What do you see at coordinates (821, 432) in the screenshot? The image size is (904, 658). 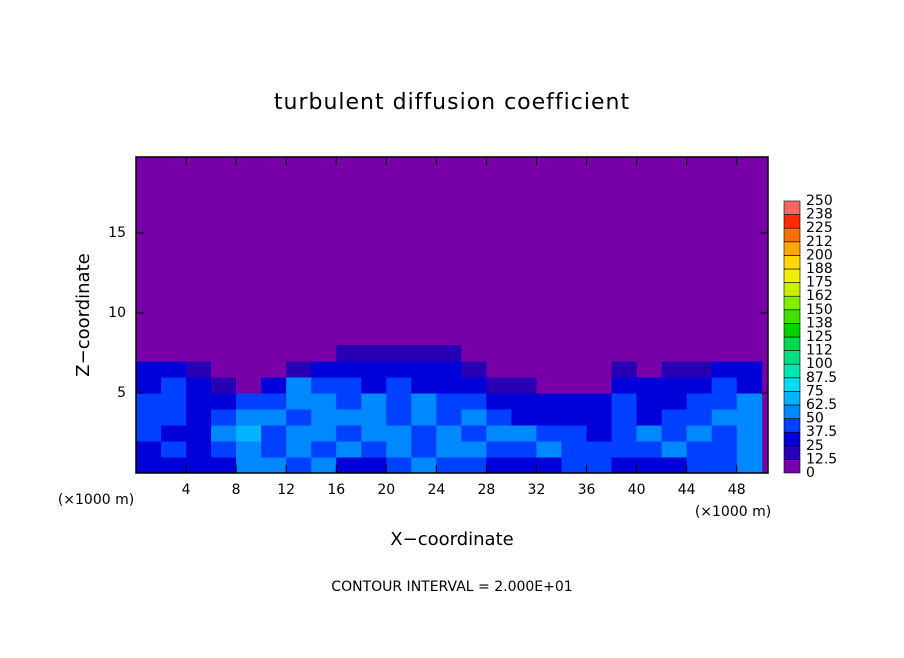 I see `colorbar-label: 37.5` at bounding box center [821, 432].